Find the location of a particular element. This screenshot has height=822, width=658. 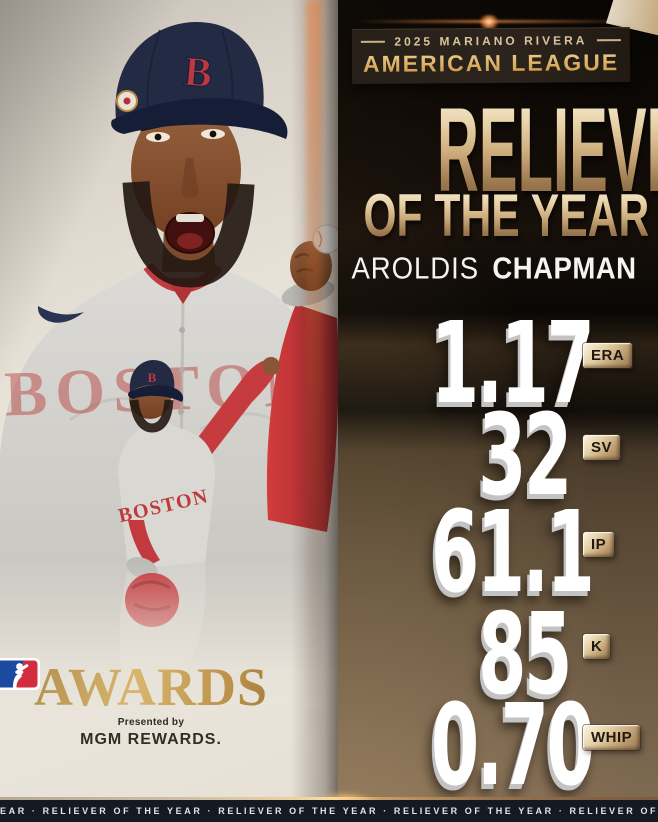

event-line: 2025 MARIANO RIVERA is located at coordinates (491, 41).